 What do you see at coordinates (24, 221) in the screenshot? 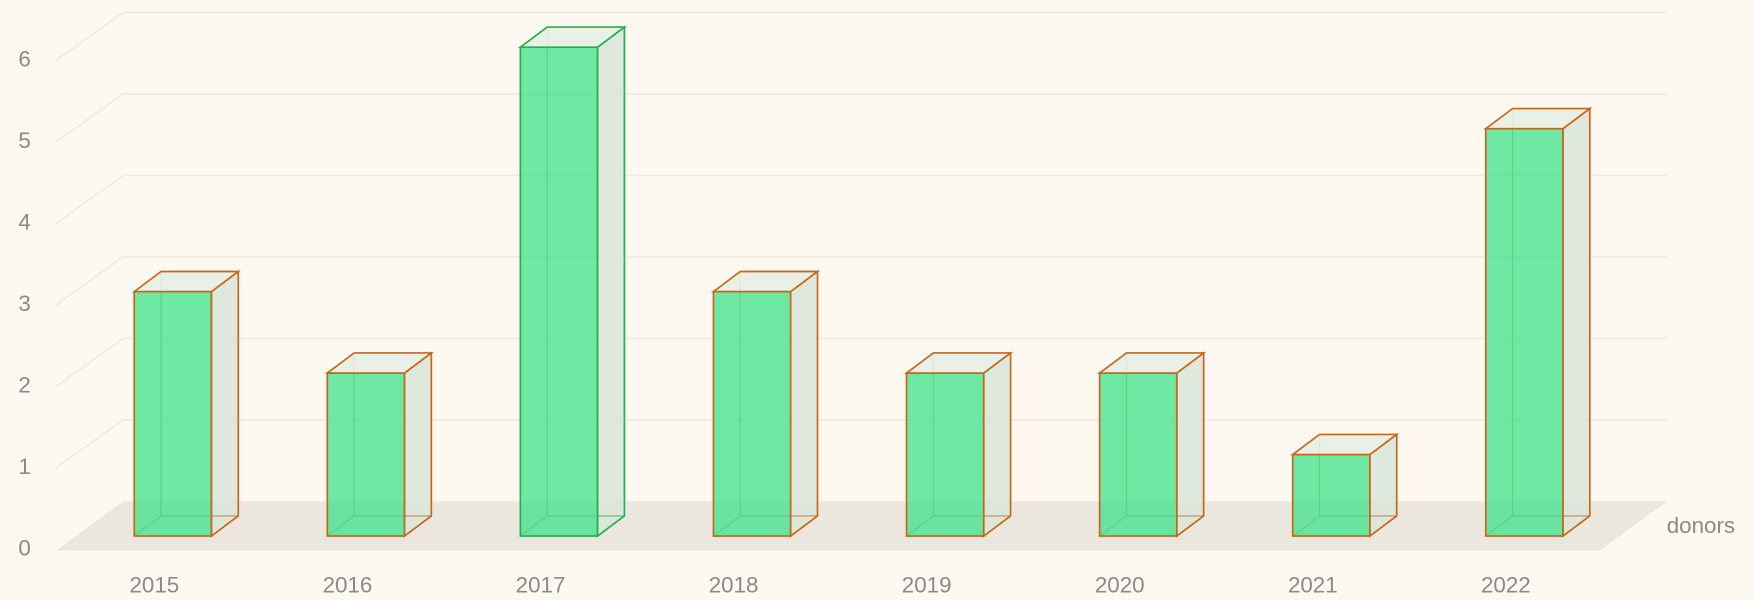
I see `y-tick-label: 4` at bounding box center [24, 221].